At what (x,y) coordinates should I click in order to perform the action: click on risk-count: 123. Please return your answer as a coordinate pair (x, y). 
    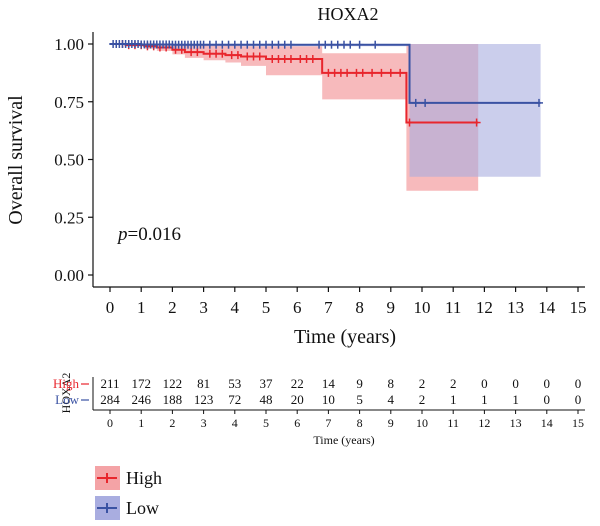
    Looking at the image, I should click on (204, 399).